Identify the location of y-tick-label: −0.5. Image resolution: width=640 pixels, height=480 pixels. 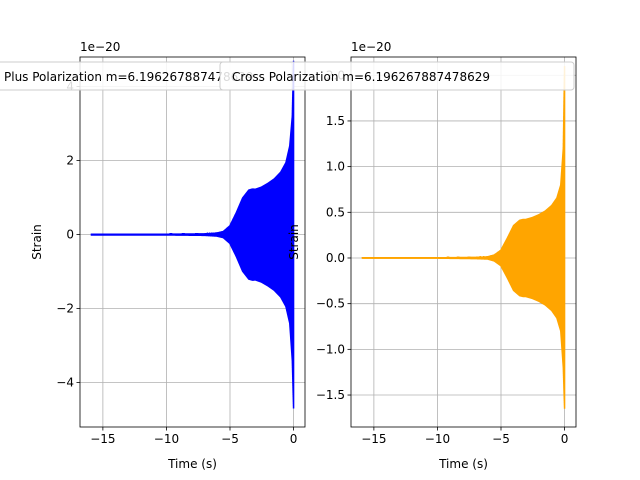
(330, 304).